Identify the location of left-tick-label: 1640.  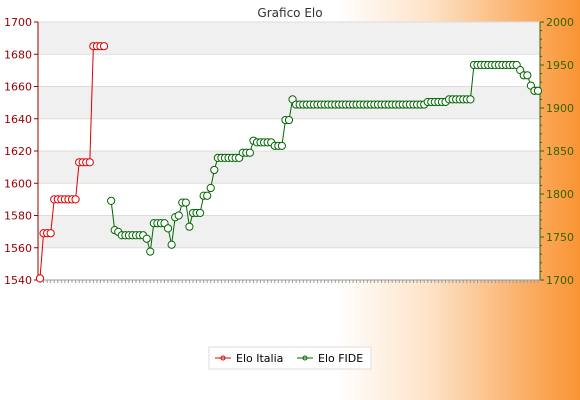
(18, 119).